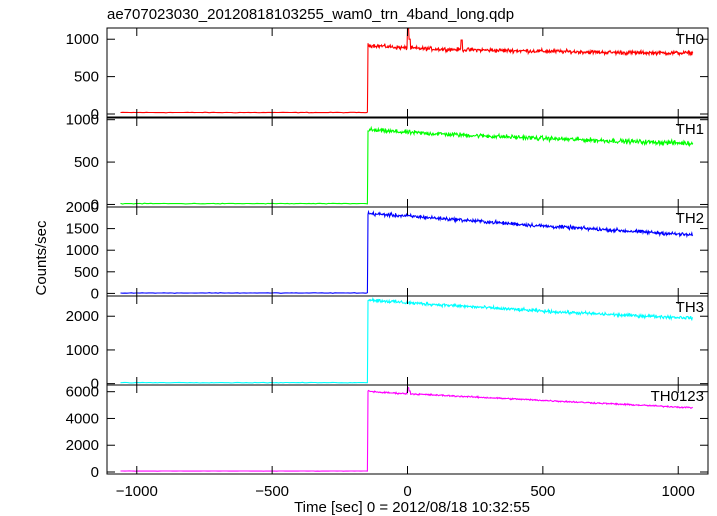 Image resolution: width=717 pixels, height=516 pixels. I want to click on y-tick-label: 6000, so click(82, 392).